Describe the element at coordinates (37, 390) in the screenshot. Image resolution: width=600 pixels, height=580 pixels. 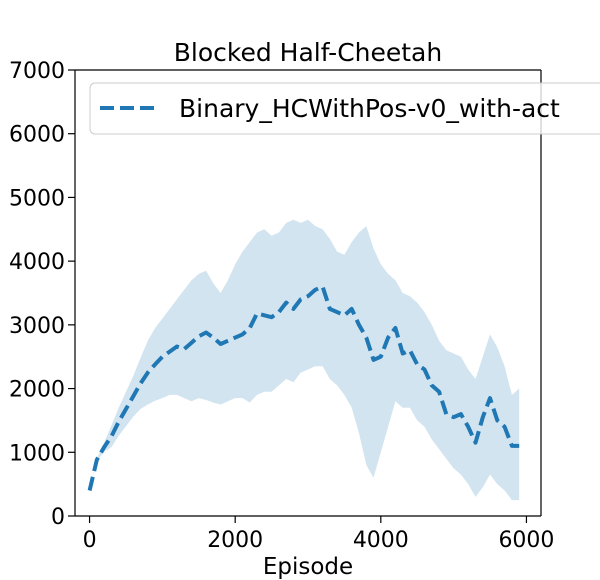
I see `y-tick-label: 2000` at that location.